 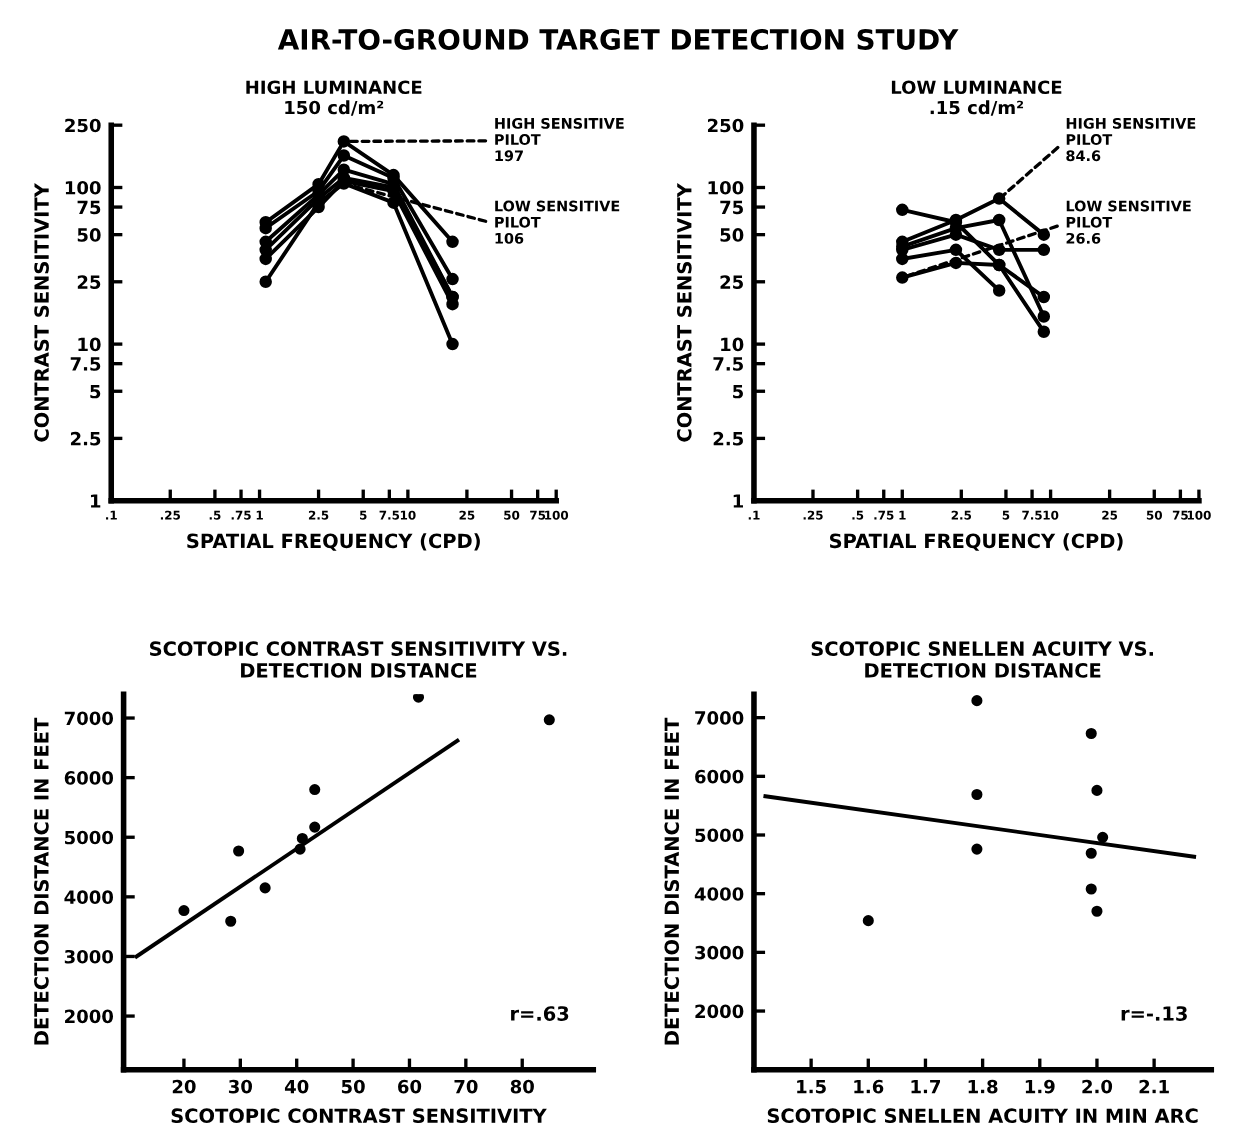 I want to click on x-tick-label: 1.7, so click(x=926, y=1087).